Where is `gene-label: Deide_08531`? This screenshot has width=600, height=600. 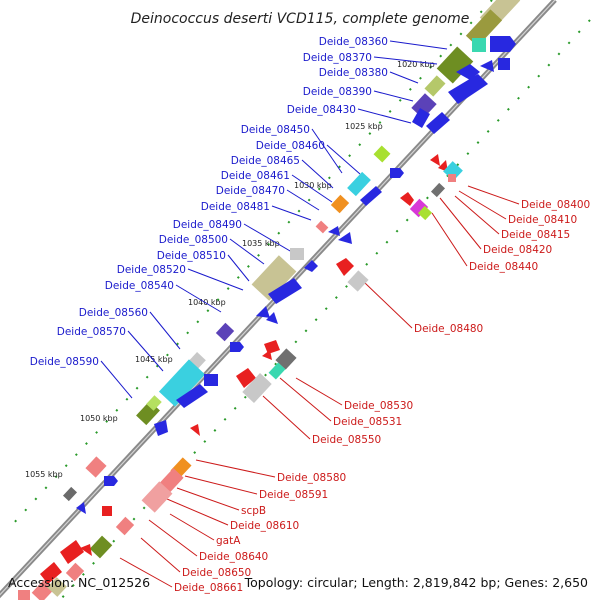
gene-label: Deide_08531 is located at coordinates (367, 422).